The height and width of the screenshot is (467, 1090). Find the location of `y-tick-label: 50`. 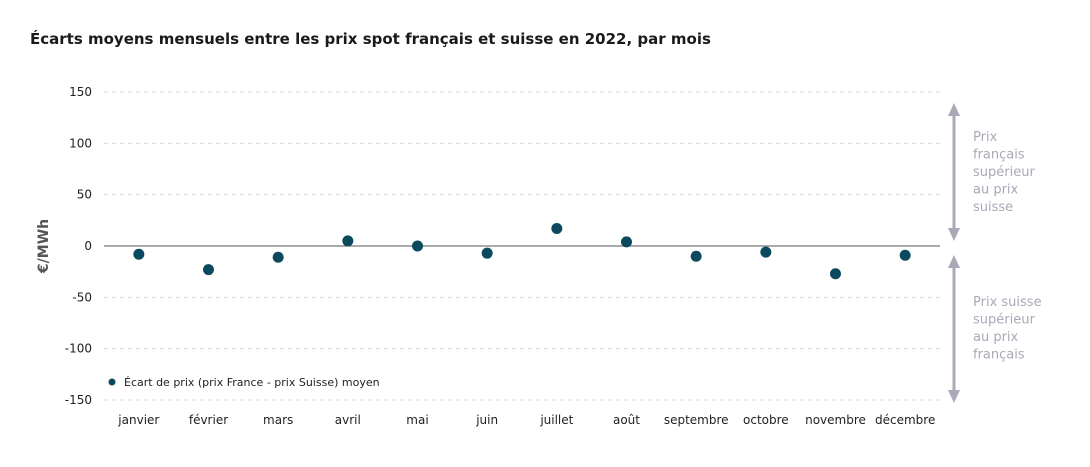

y-tick-label: 50 is located at coordinates (84, 195).